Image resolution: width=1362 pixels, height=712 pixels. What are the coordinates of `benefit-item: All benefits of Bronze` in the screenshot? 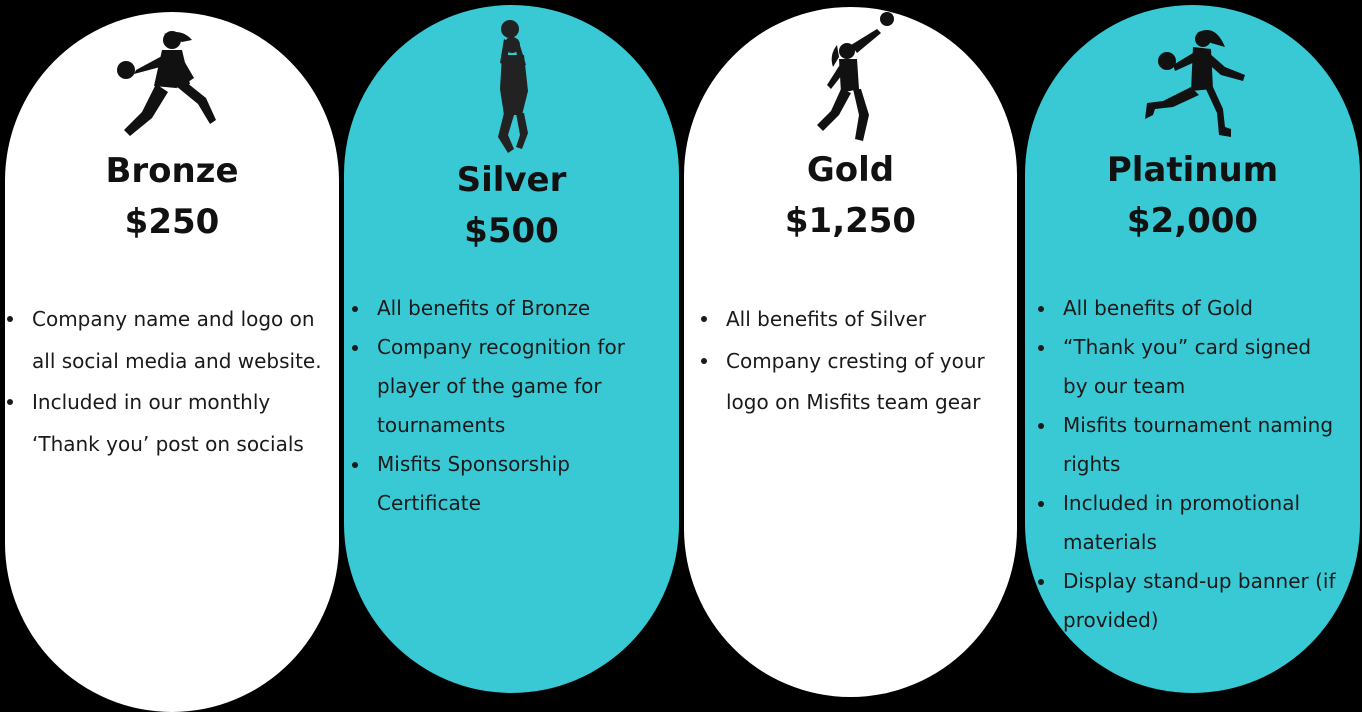 It's located at (492, 308).